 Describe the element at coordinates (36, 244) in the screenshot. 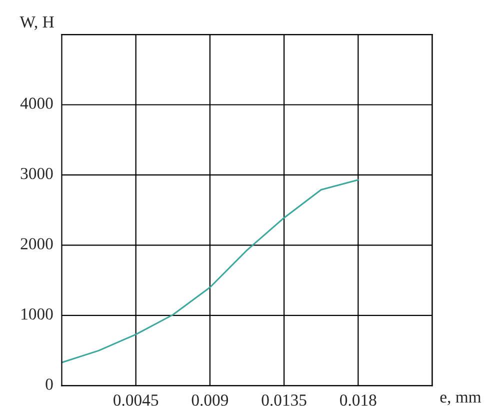

I see `y-tick-label: 2000` at that location.